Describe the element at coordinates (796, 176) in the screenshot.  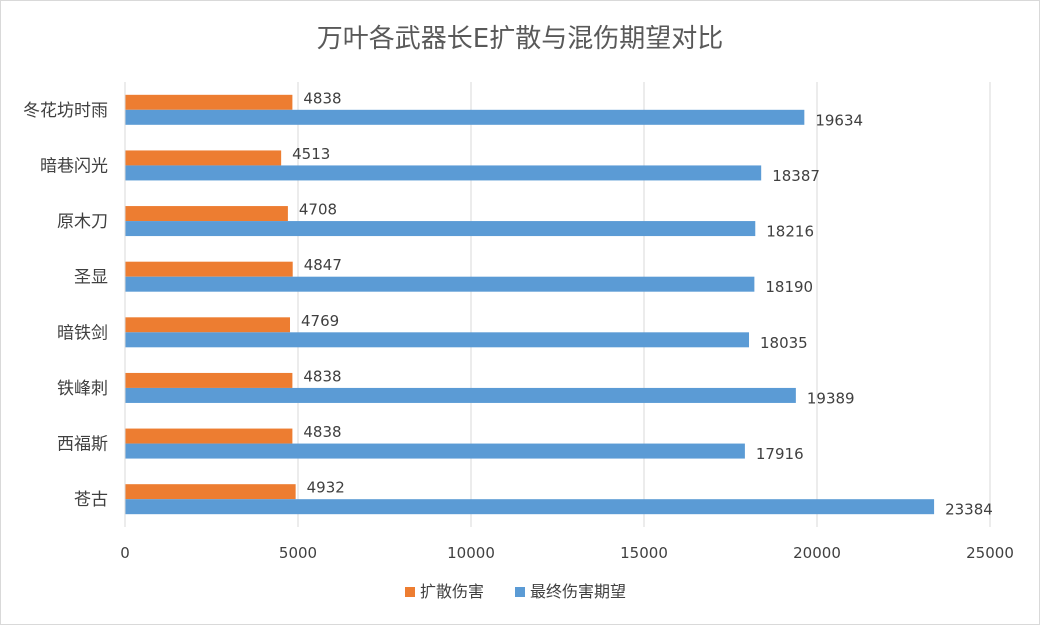
I see `data-label: 18387` at that location.